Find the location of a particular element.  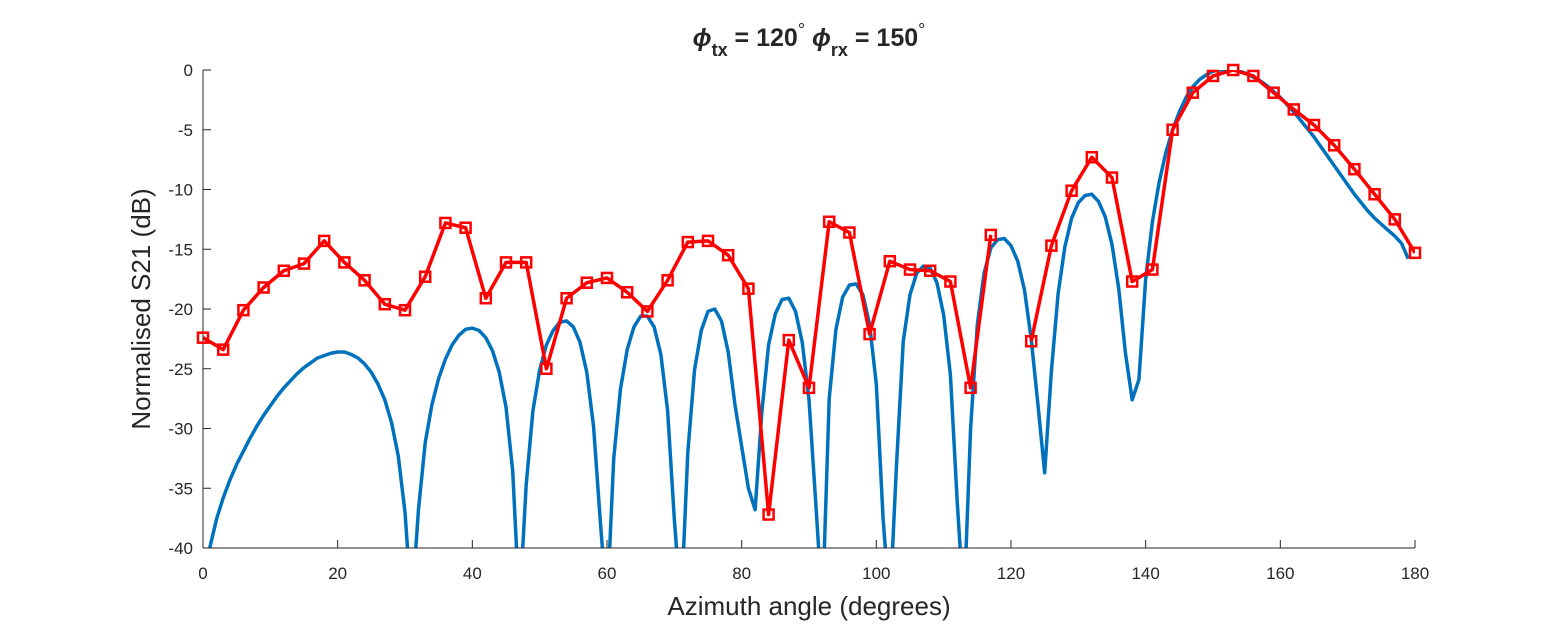

title-part: tx is located at coordinates (720, 50).